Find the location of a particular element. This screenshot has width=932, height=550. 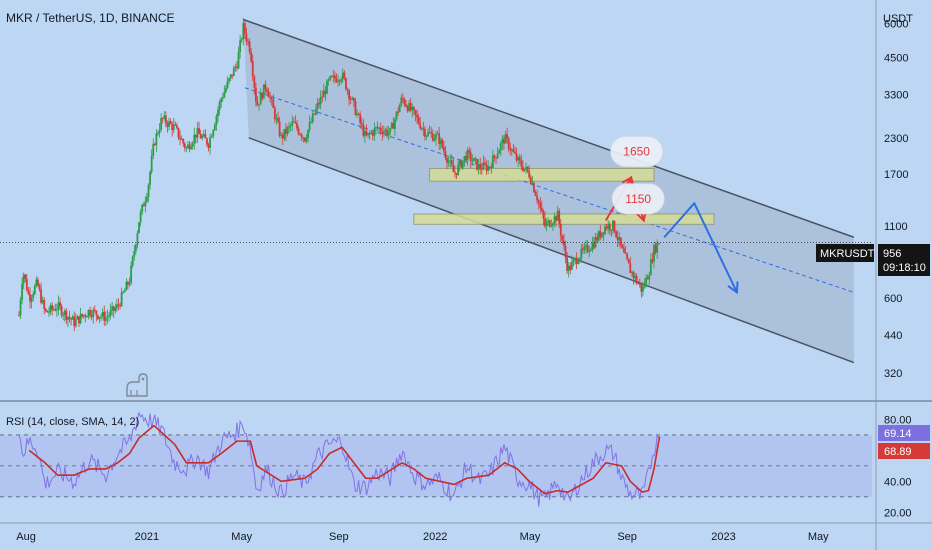

bar-countdown: 09:18:10 is located at coordinates (904, 268).